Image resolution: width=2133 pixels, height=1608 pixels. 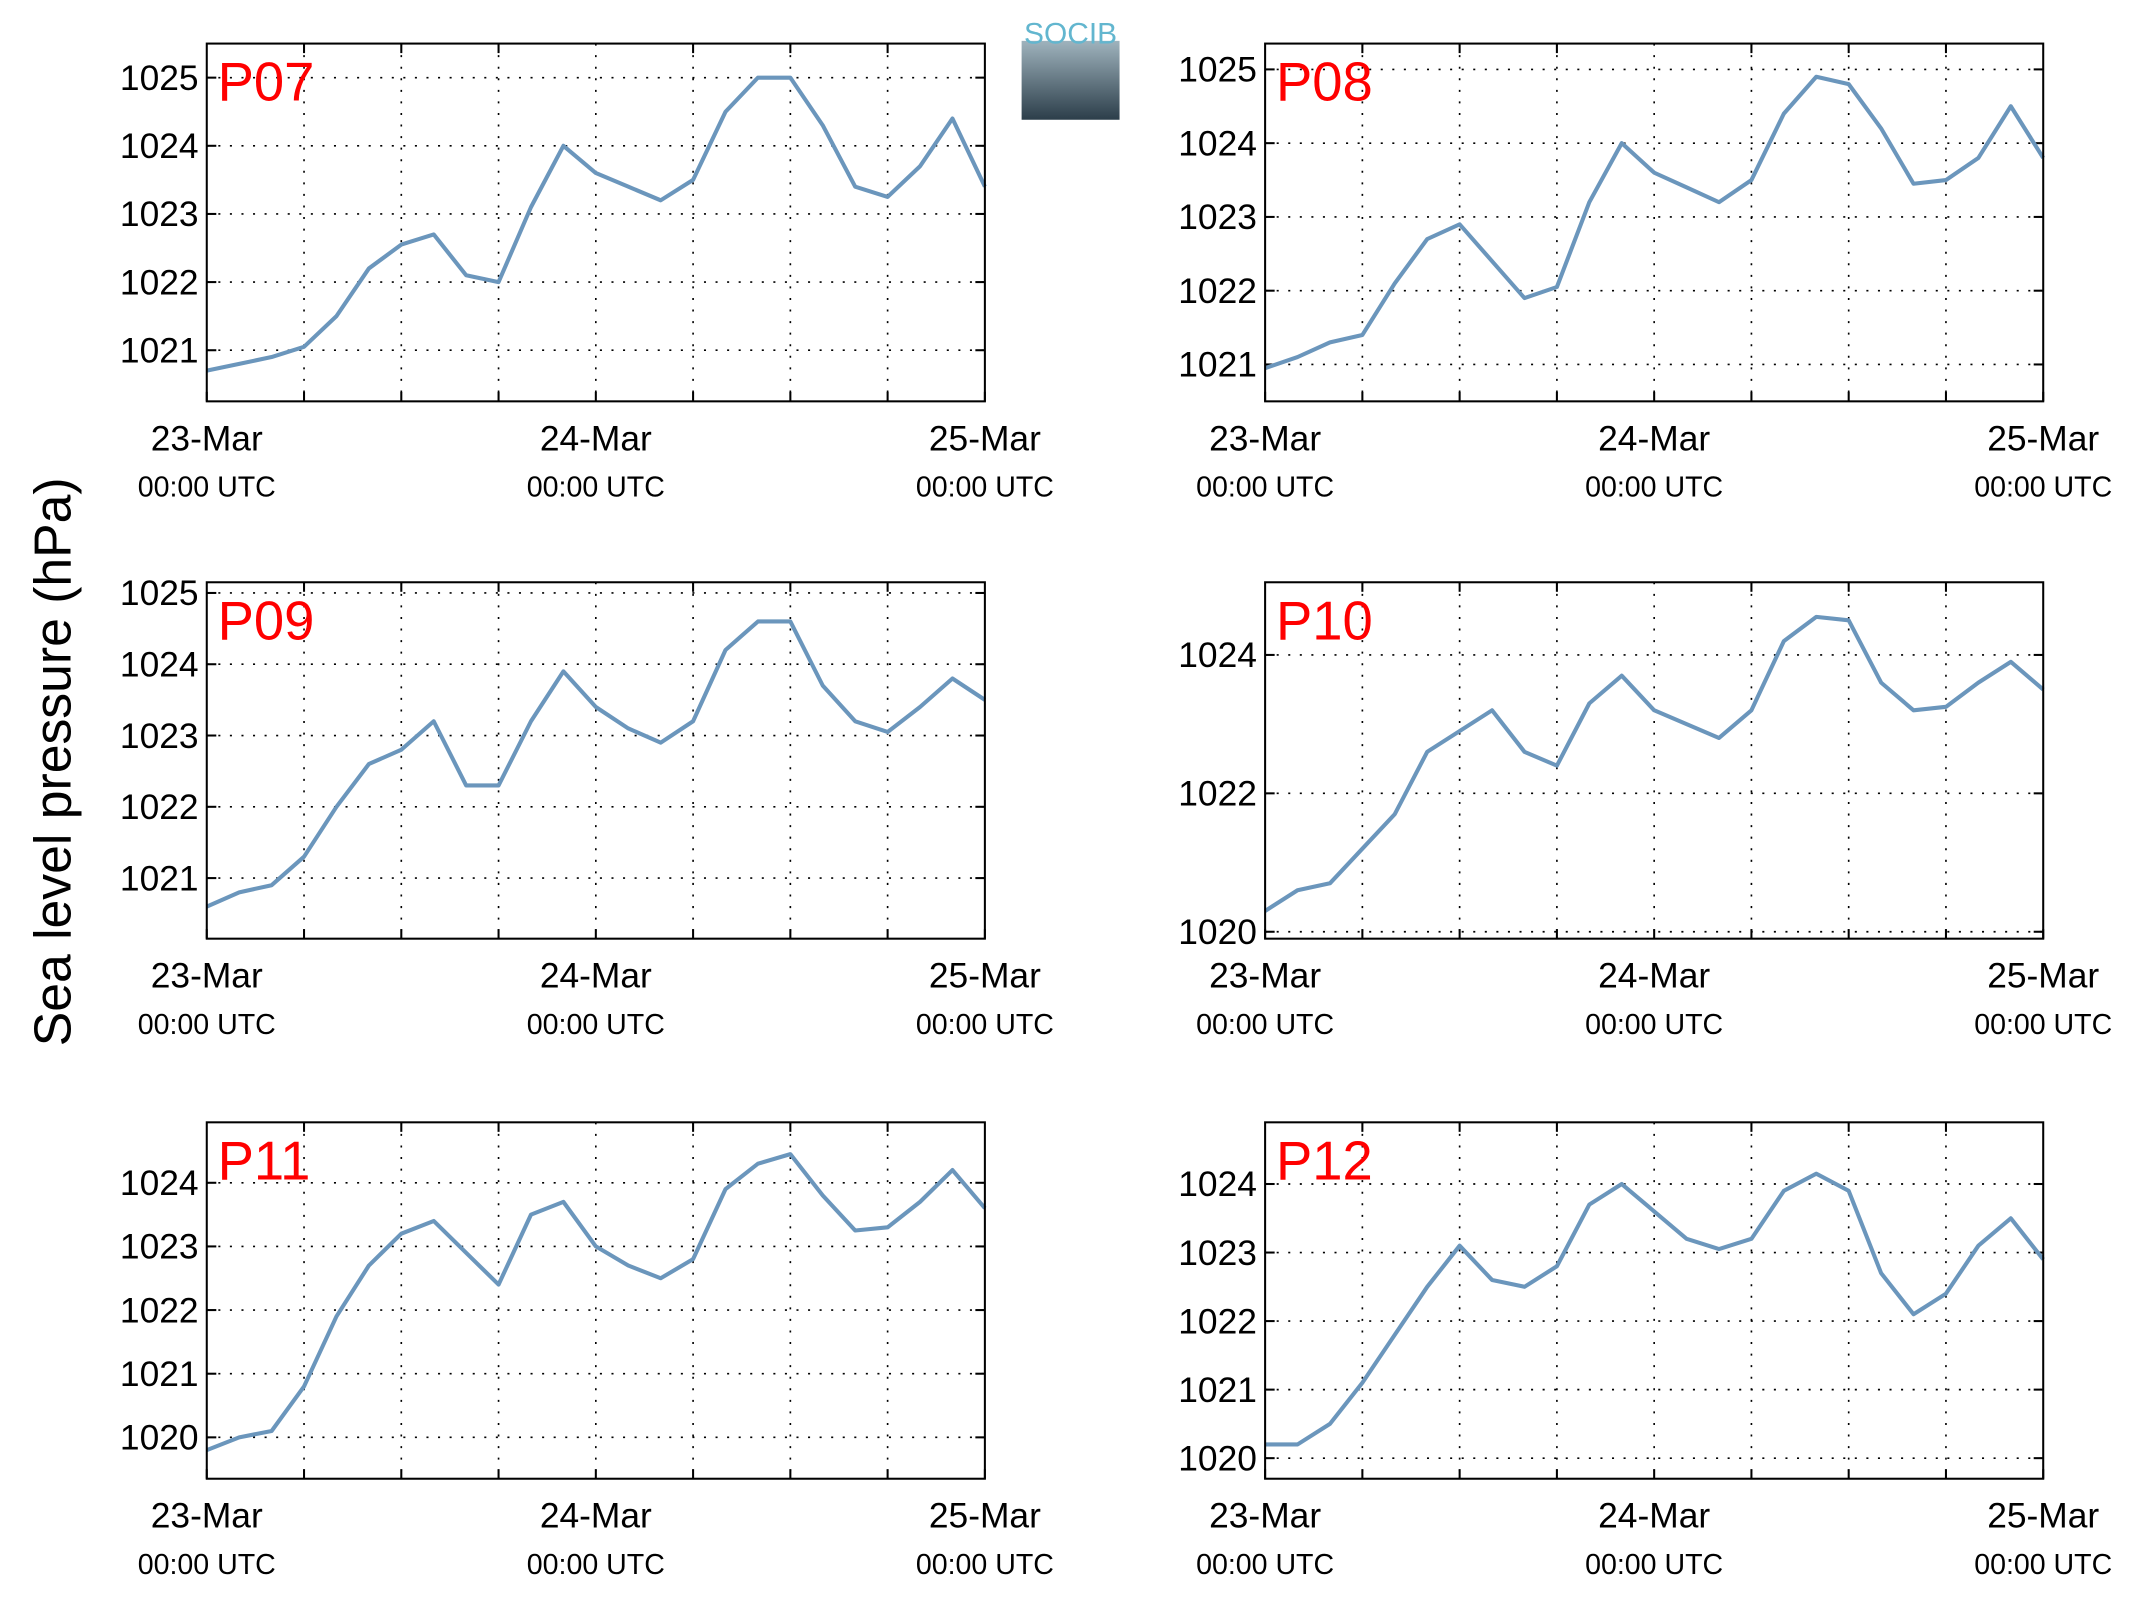 I want to click on y-axis-label: Sea level pressure (hPa), so click(x=53, y=761).